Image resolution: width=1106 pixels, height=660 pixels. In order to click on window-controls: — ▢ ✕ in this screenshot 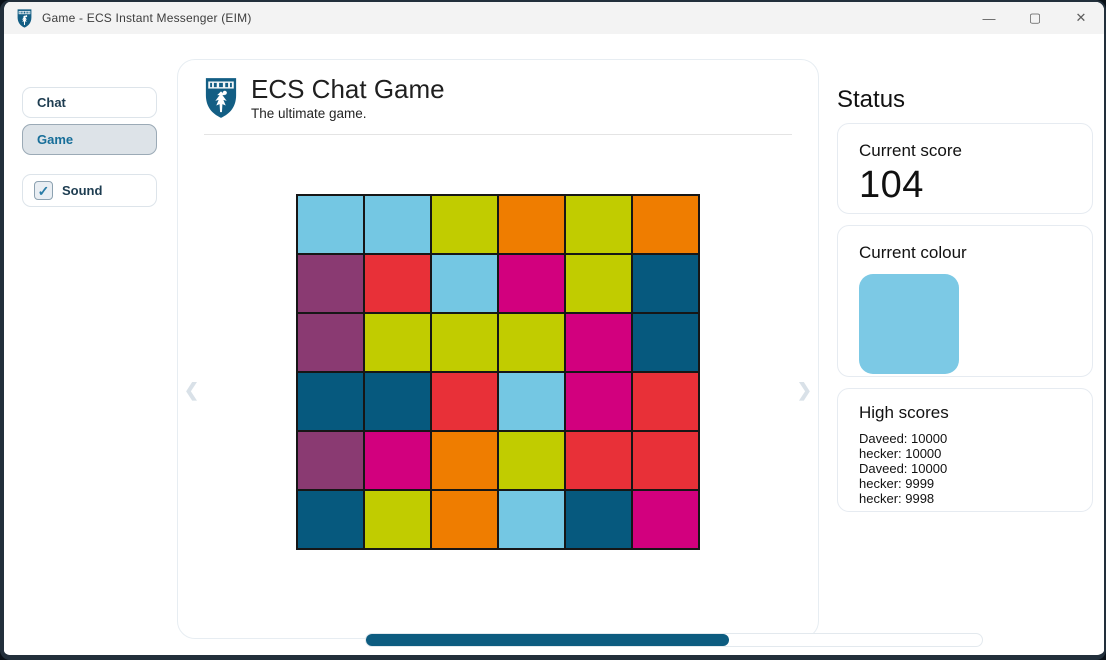, I will do `click(1035, 18)`.